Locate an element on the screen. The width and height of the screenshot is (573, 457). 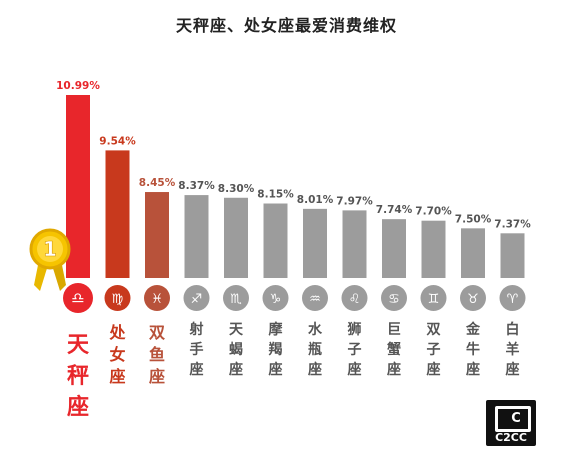
category-label-4: 射手座 is located at coordinates (196, 349).